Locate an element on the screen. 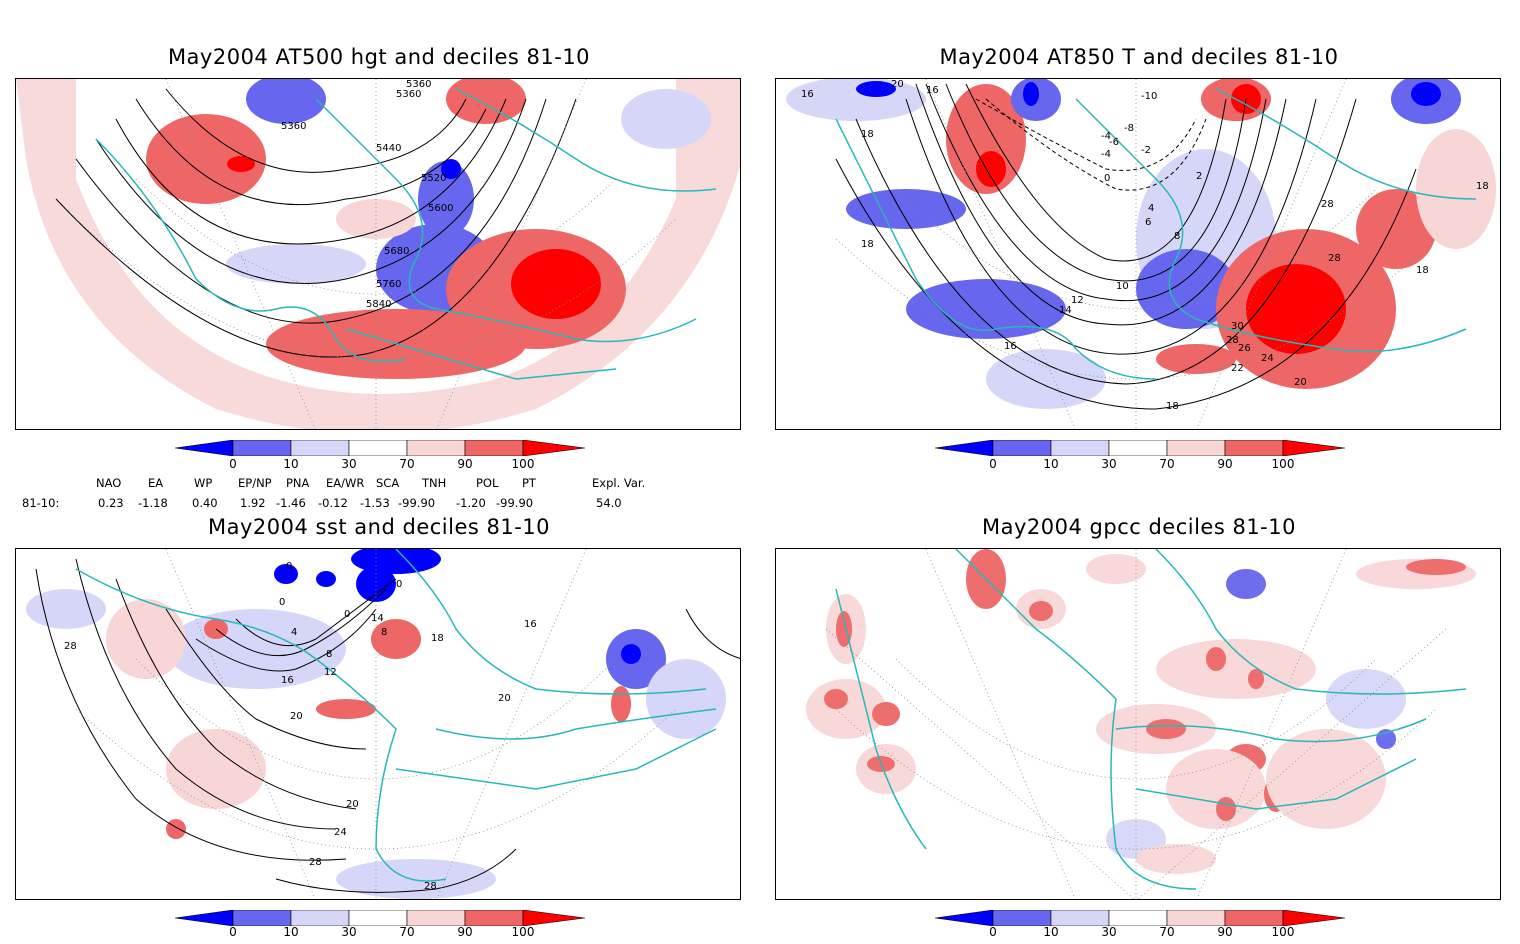 This screenshot has width=1520, height=944. colorbar-top-right-ramp is located at coordinates (1140, 448).